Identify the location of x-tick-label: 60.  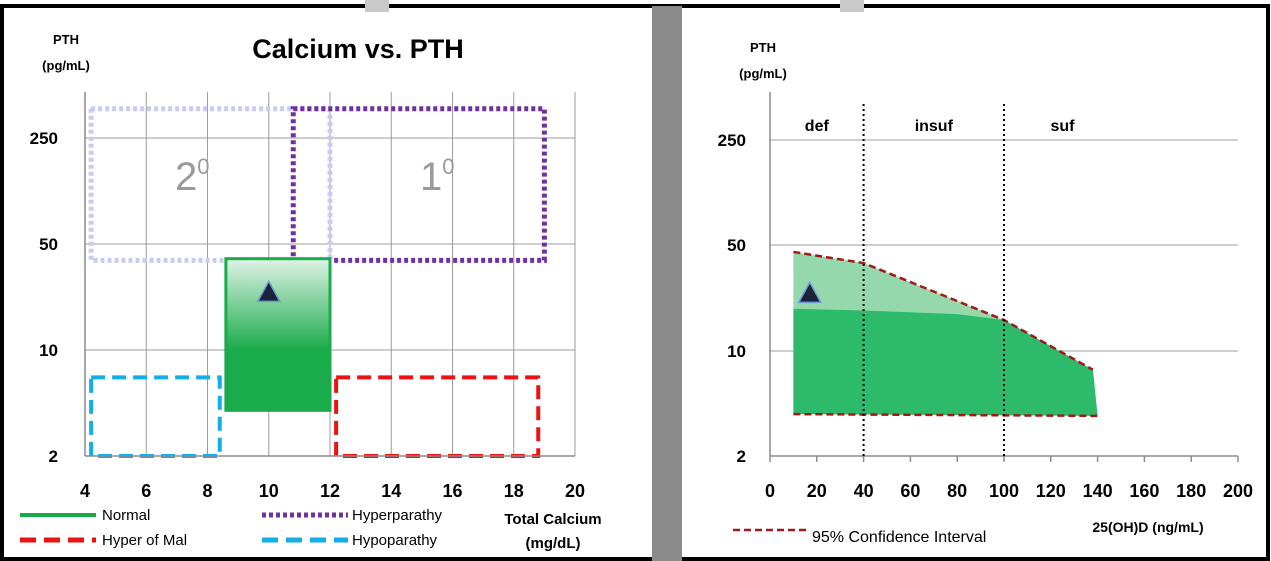
(910, 491).